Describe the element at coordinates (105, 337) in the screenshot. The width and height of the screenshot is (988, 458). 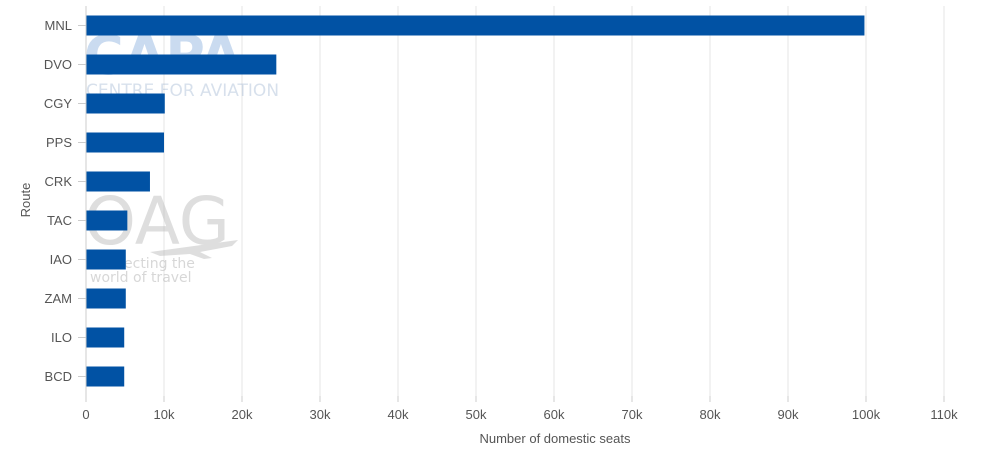
I see `bar-ilo` at that location.